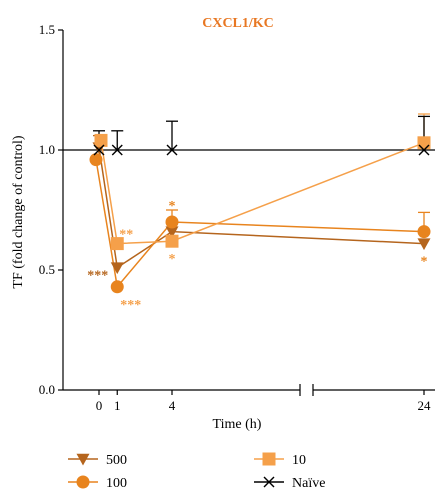 Image resolution: width=448 pixels, height=500 pixels. I want to click on legend-item-100: 100, so click(97, 483).